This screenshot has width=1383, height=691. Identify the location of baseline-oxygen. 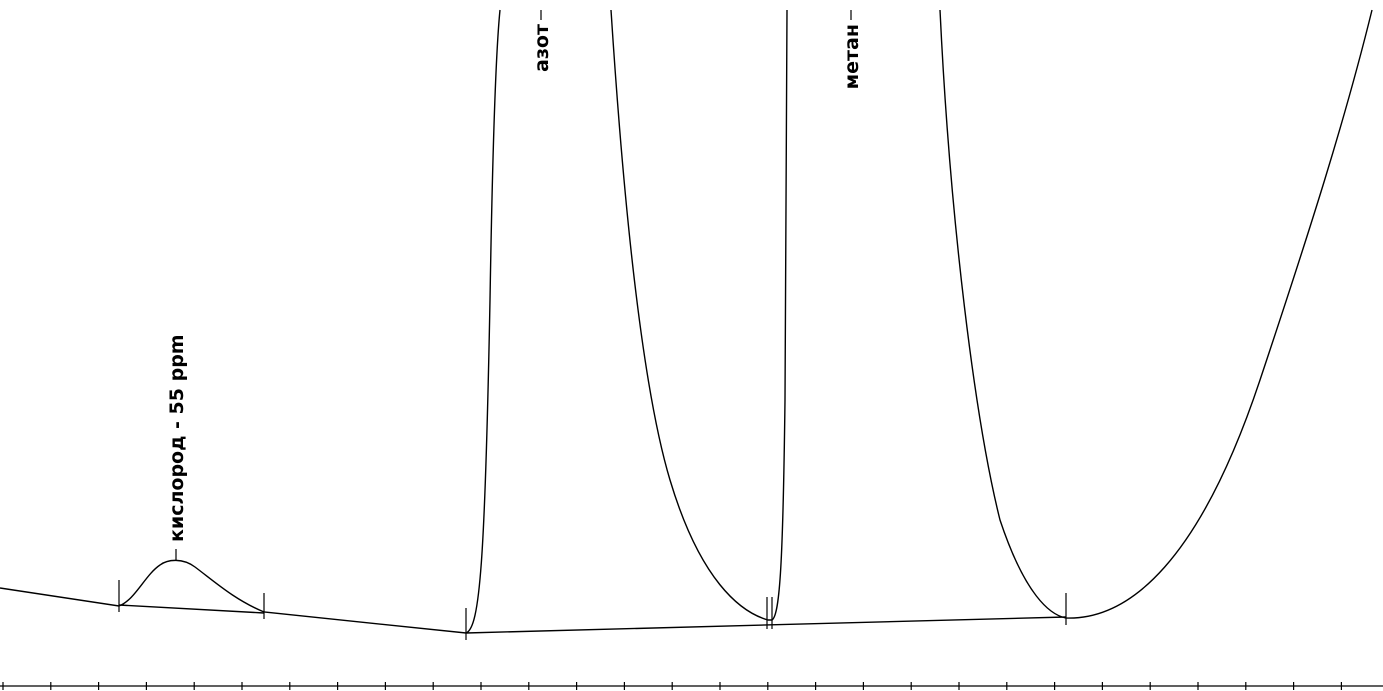
(191, 609).